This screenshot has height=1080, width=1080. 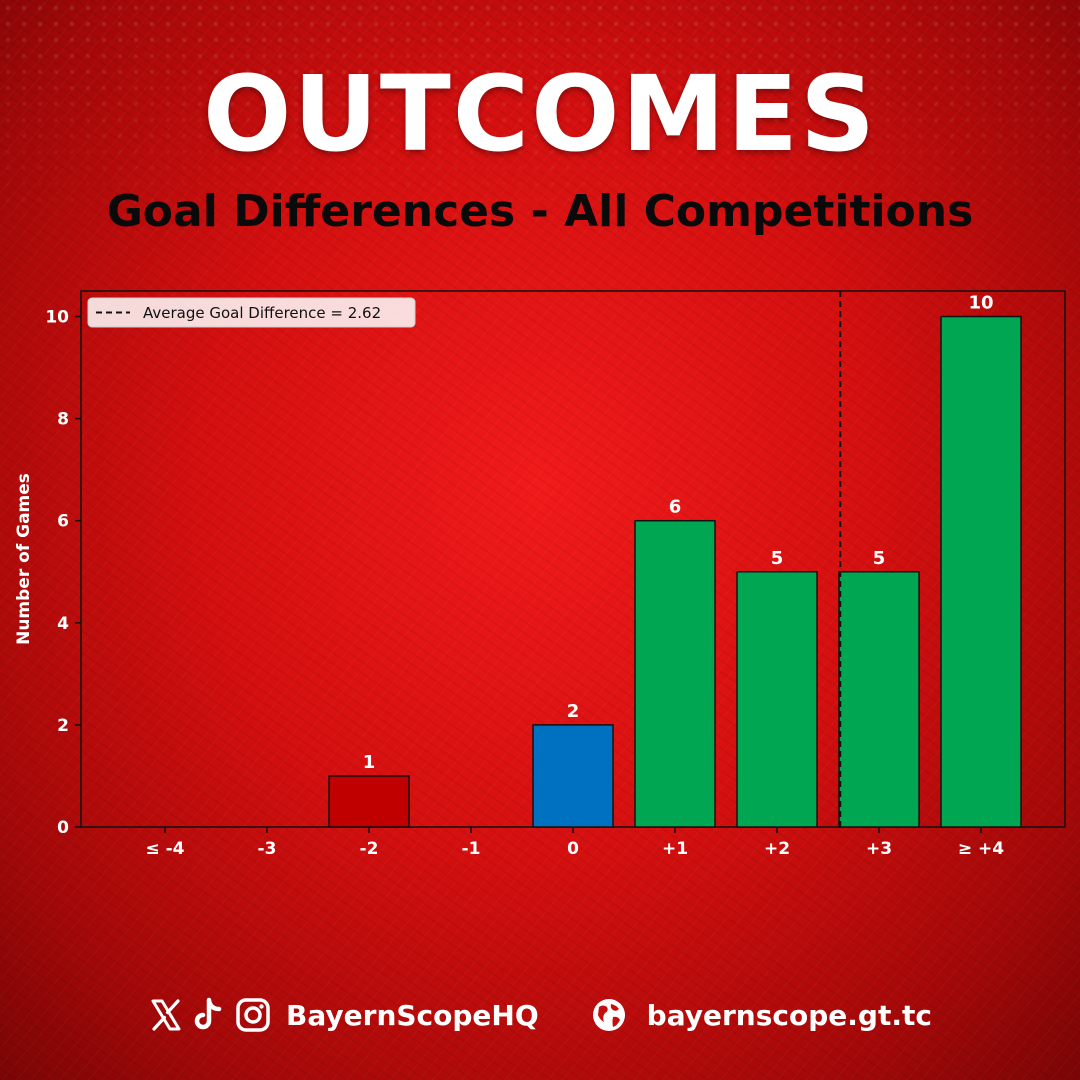 What do you see at coordinates (573, 849) in the screenshot?
I see `x-tick-label: 0` at bounding box center [573, 849].